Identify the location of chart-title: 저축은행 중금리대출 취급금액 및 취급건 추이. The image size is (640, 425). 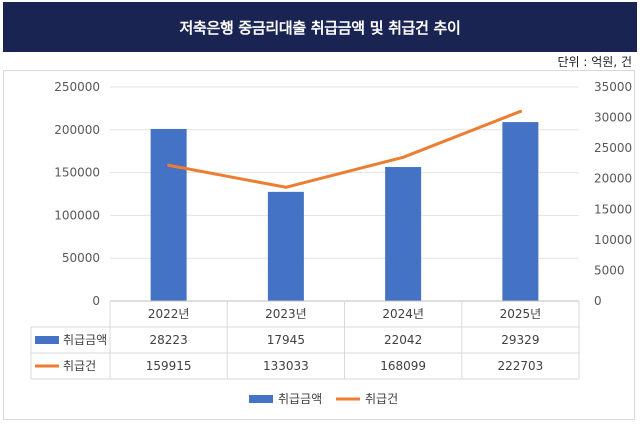
(320, 27).